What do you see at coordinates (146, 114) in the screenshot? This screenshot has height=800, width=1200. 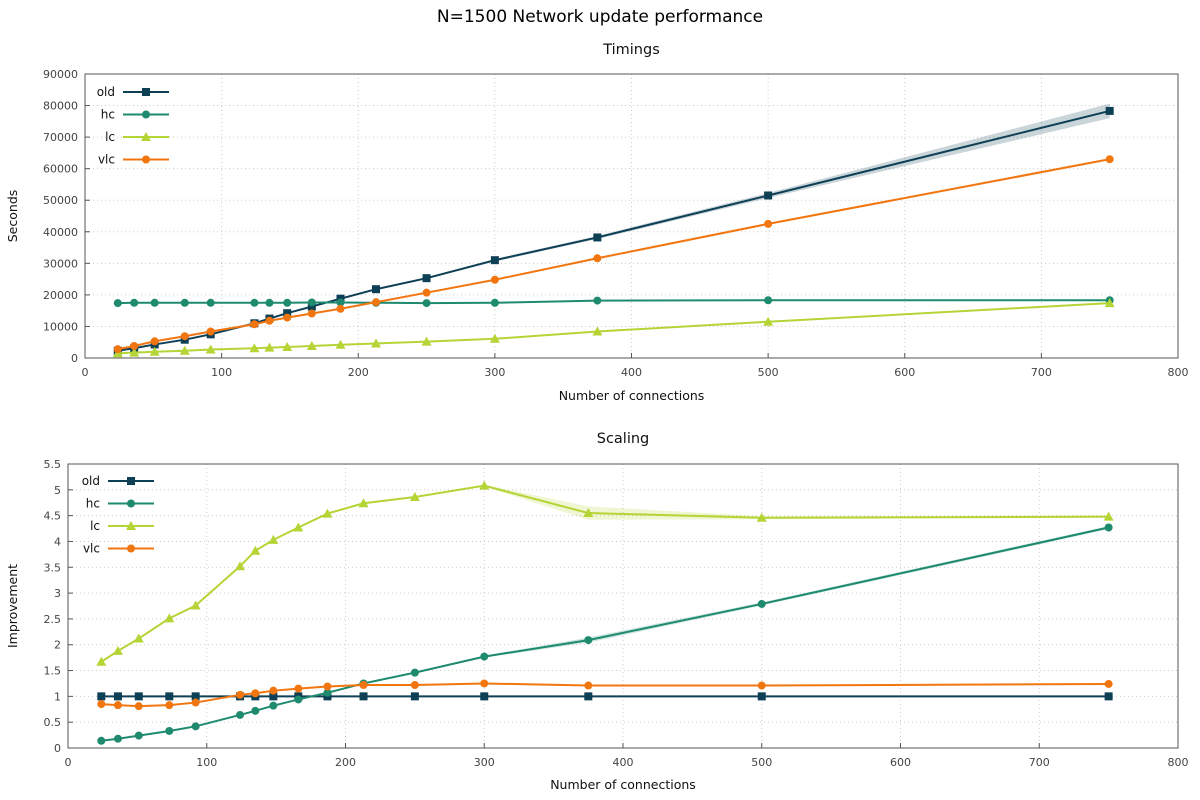 I see `legend-marker-hc` at bounding box center [146, 114].